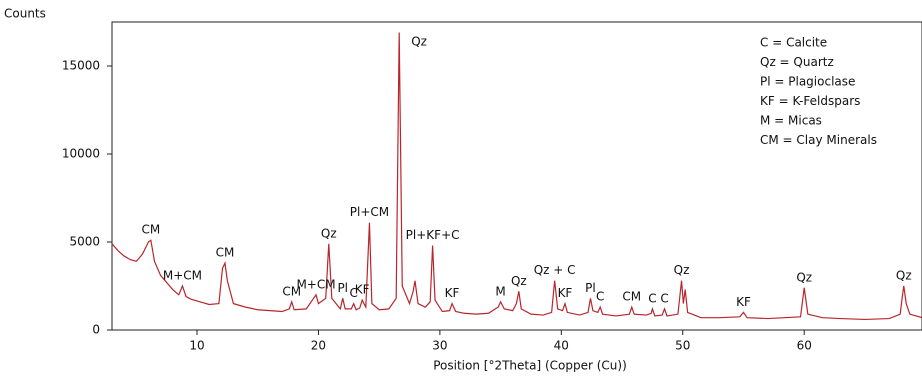 This screenshot has width=922, height=378. What do you see at coordinates (25, 14) in the screenshot?
I see `y-axis-label: Counts` at bounding box center [25, 14].